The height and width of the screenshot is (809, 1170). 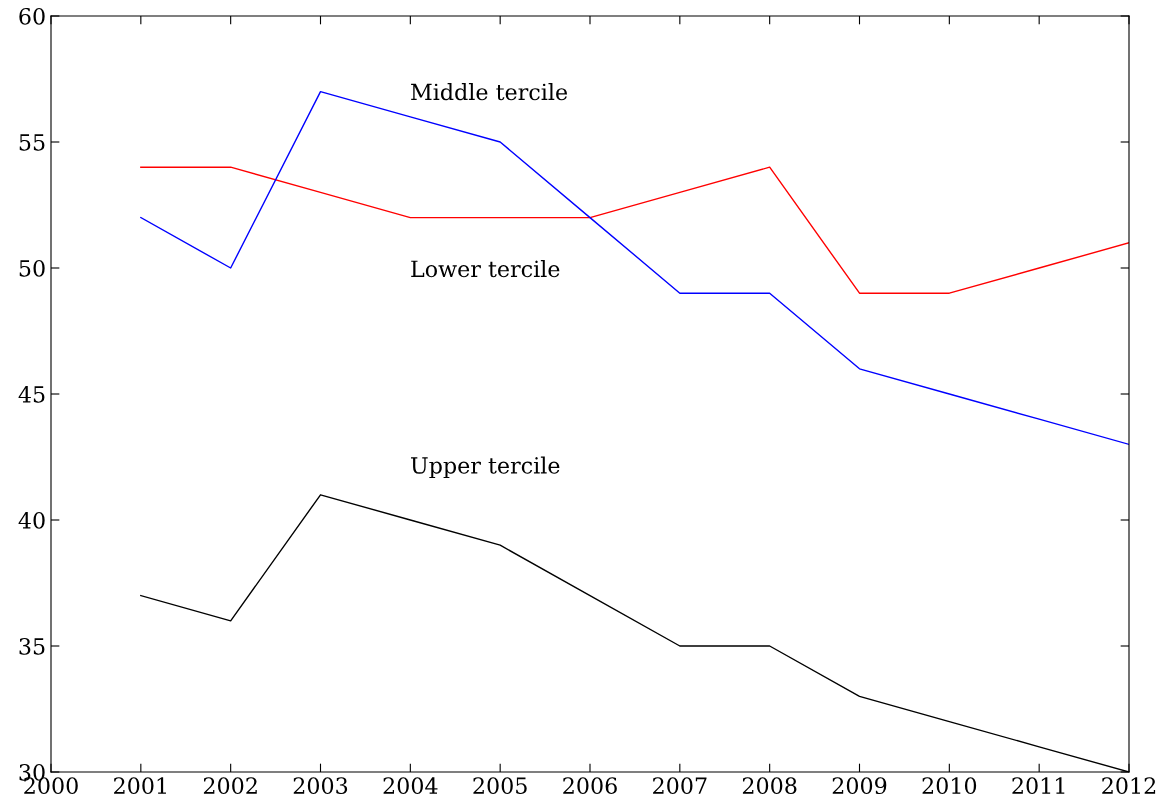 What do you see at coordinates (634, 230) in the screenshot?
I see `line-series` at bounding box center [634, 230].